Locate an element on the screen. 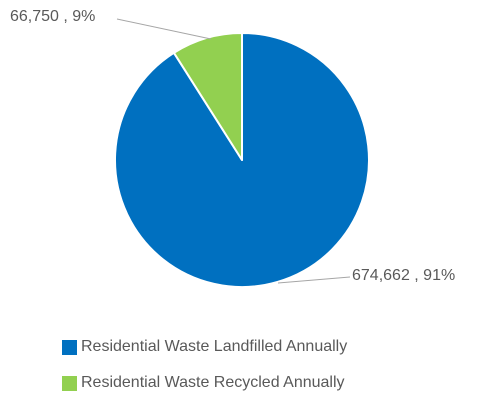 The image size is (487, 406). legend-swatch-landfilled is located at coordinates (69, 347).